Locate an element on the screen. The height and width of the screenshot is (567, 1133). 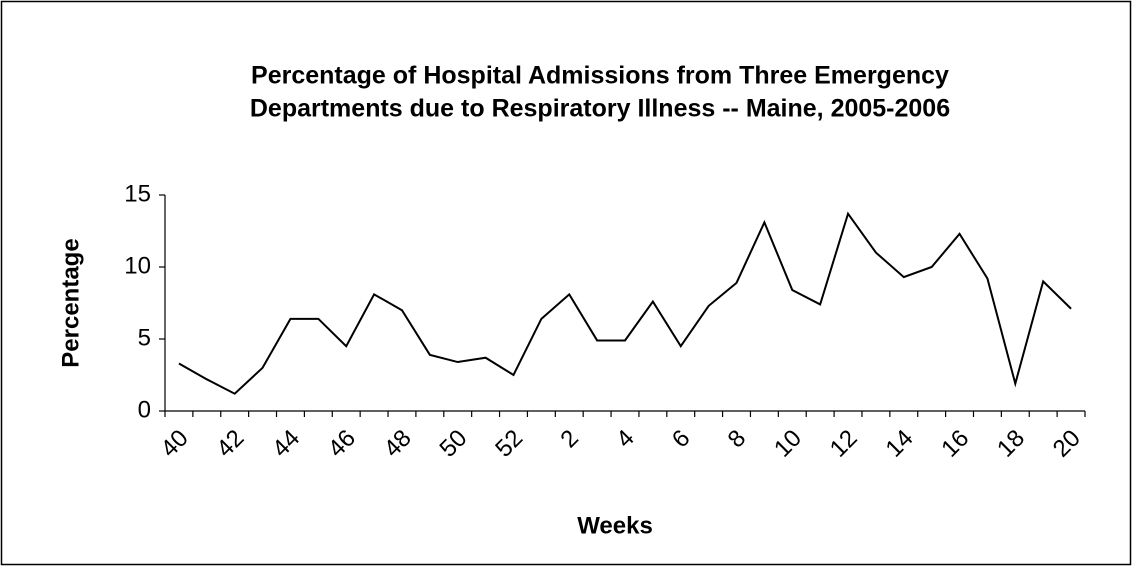
y-tick-label: 15 is located at coordinates (137, 193).